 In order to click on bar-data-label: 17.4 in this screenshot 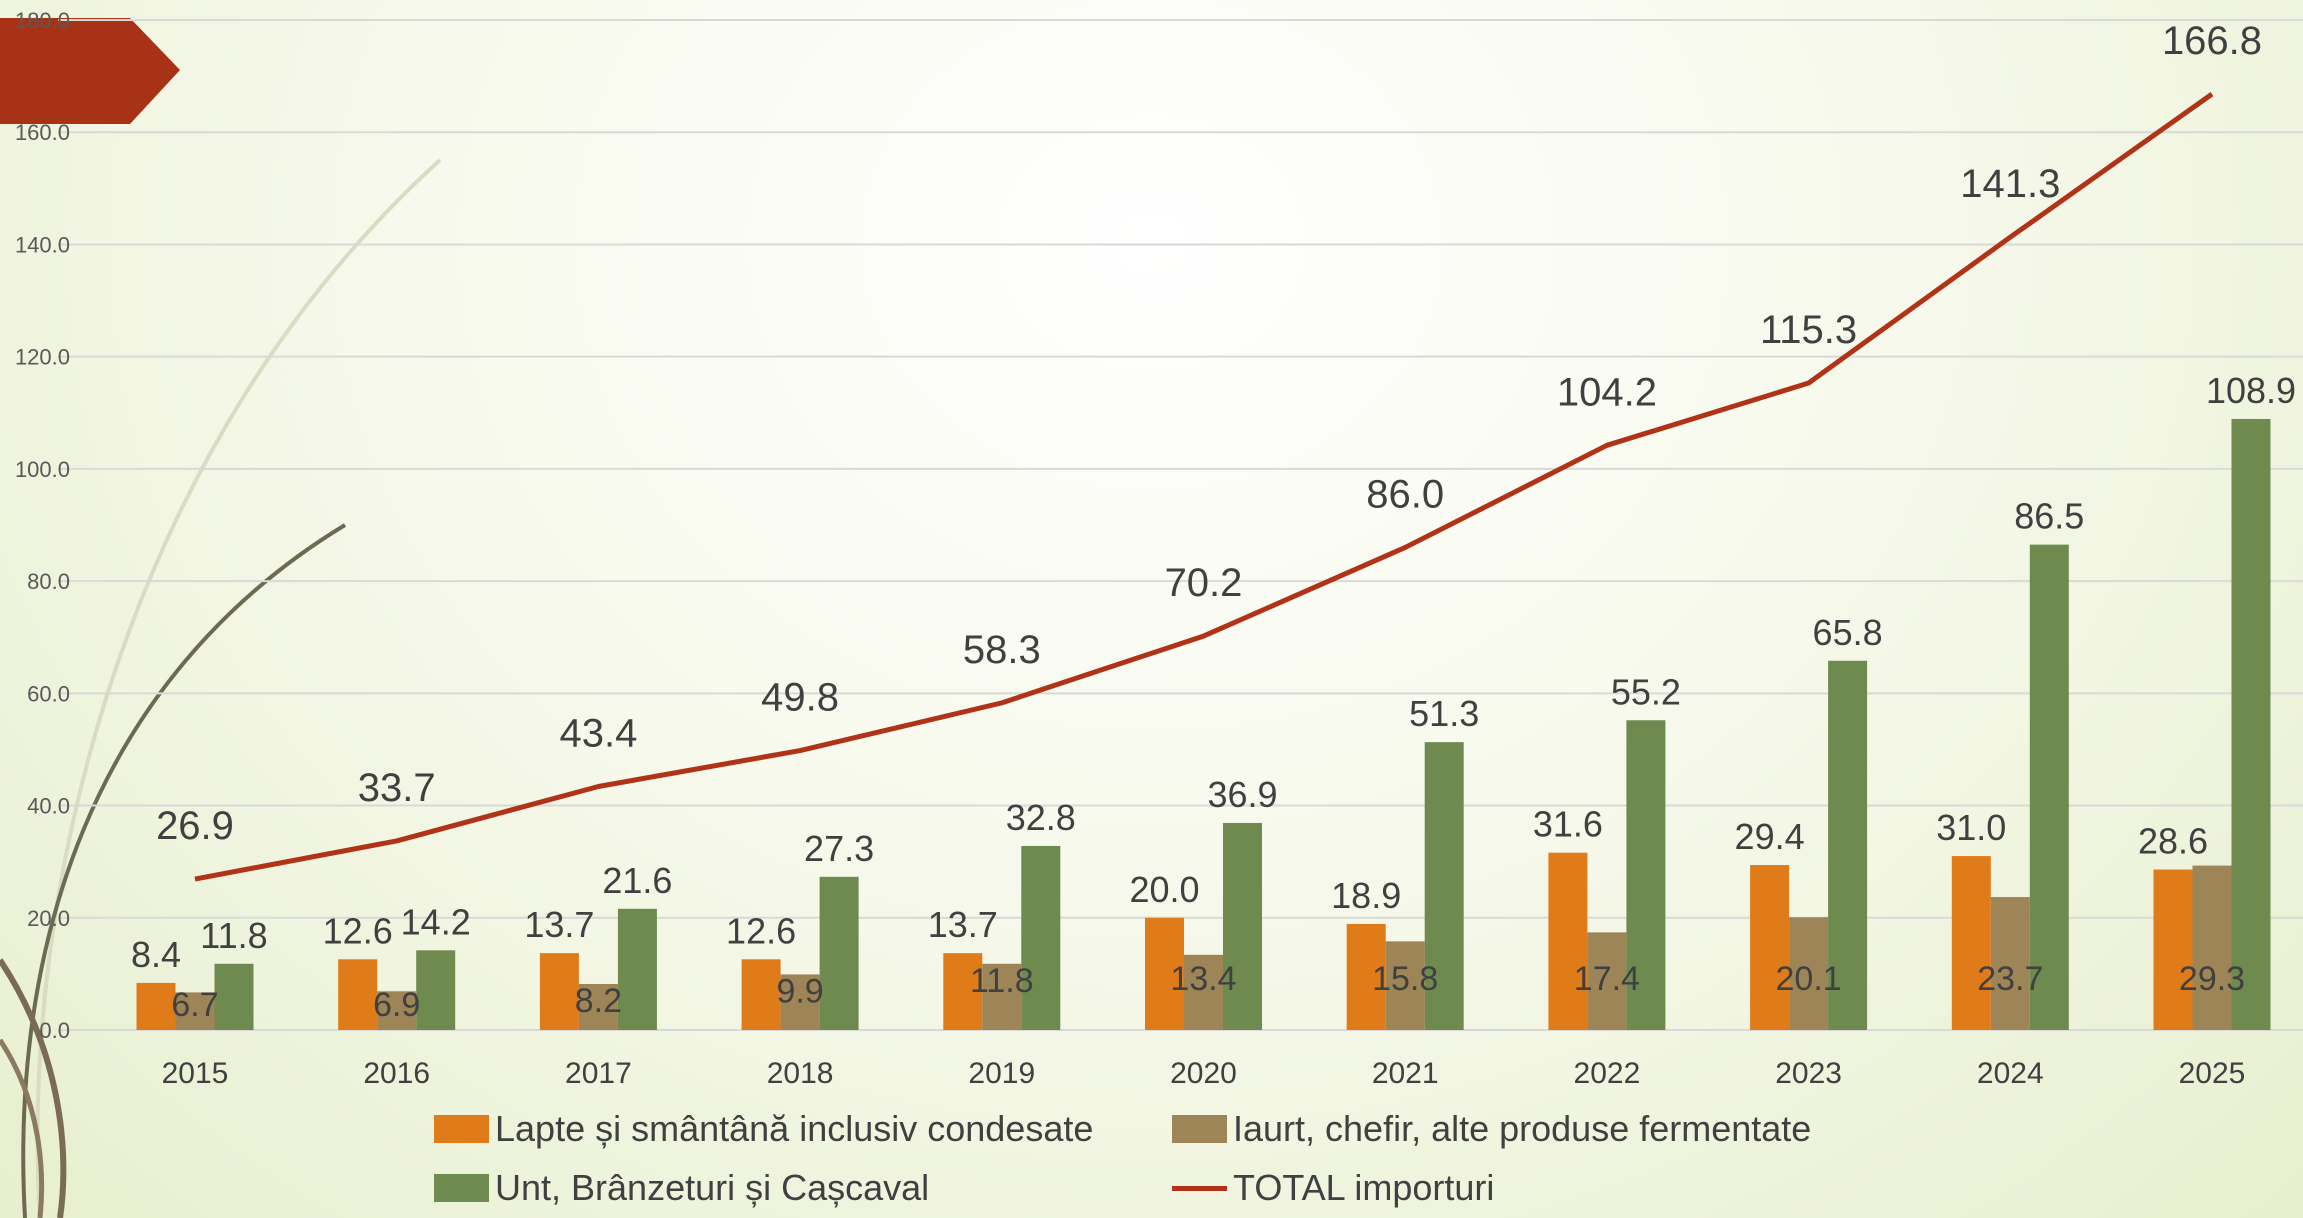, I will do `click(1607, 979)`.